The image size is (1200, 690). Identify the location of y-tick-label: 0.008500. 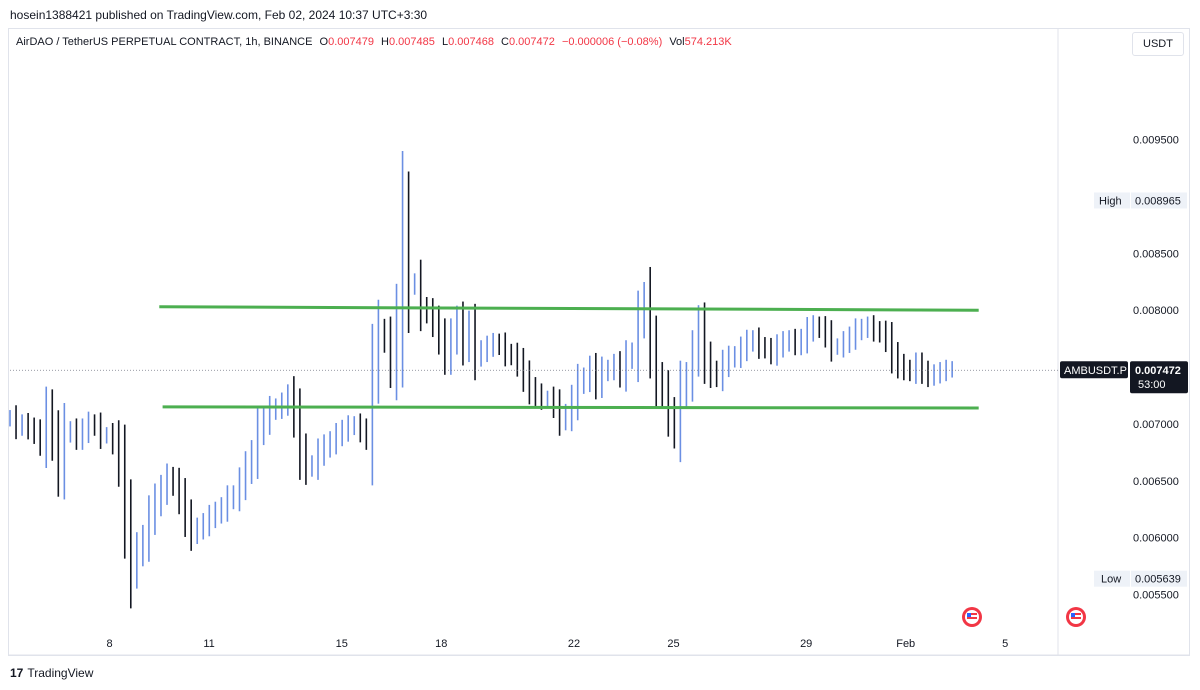
(1156, 254).